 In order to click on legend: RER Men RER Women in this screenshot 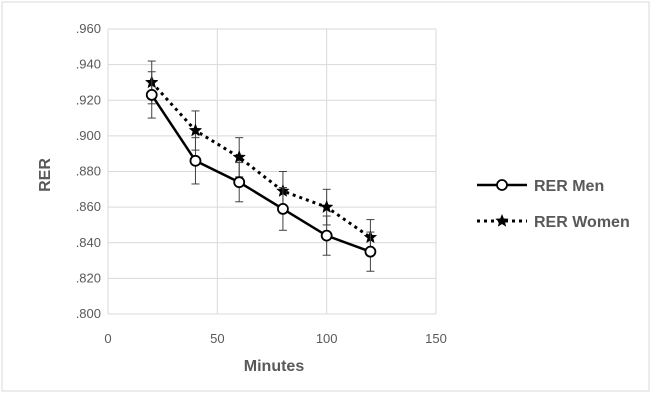, I will do `click(553, 204)`.